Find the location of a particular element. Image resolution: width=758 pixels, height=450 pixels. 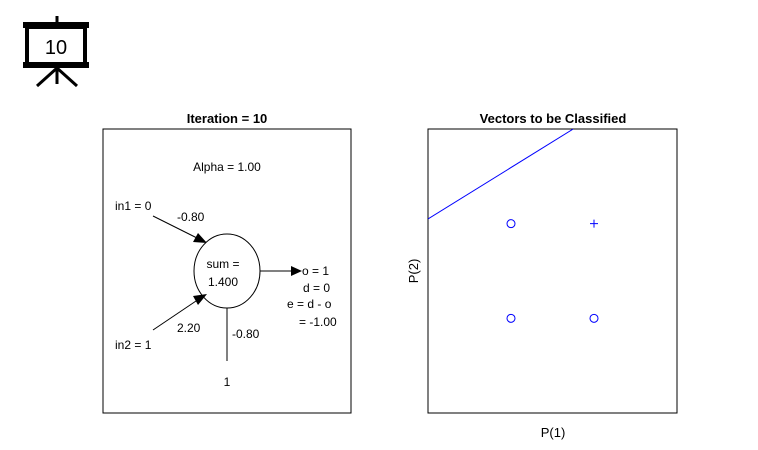

alpha-label: Alpha = 1.00 is located at coordinates (227, 167).